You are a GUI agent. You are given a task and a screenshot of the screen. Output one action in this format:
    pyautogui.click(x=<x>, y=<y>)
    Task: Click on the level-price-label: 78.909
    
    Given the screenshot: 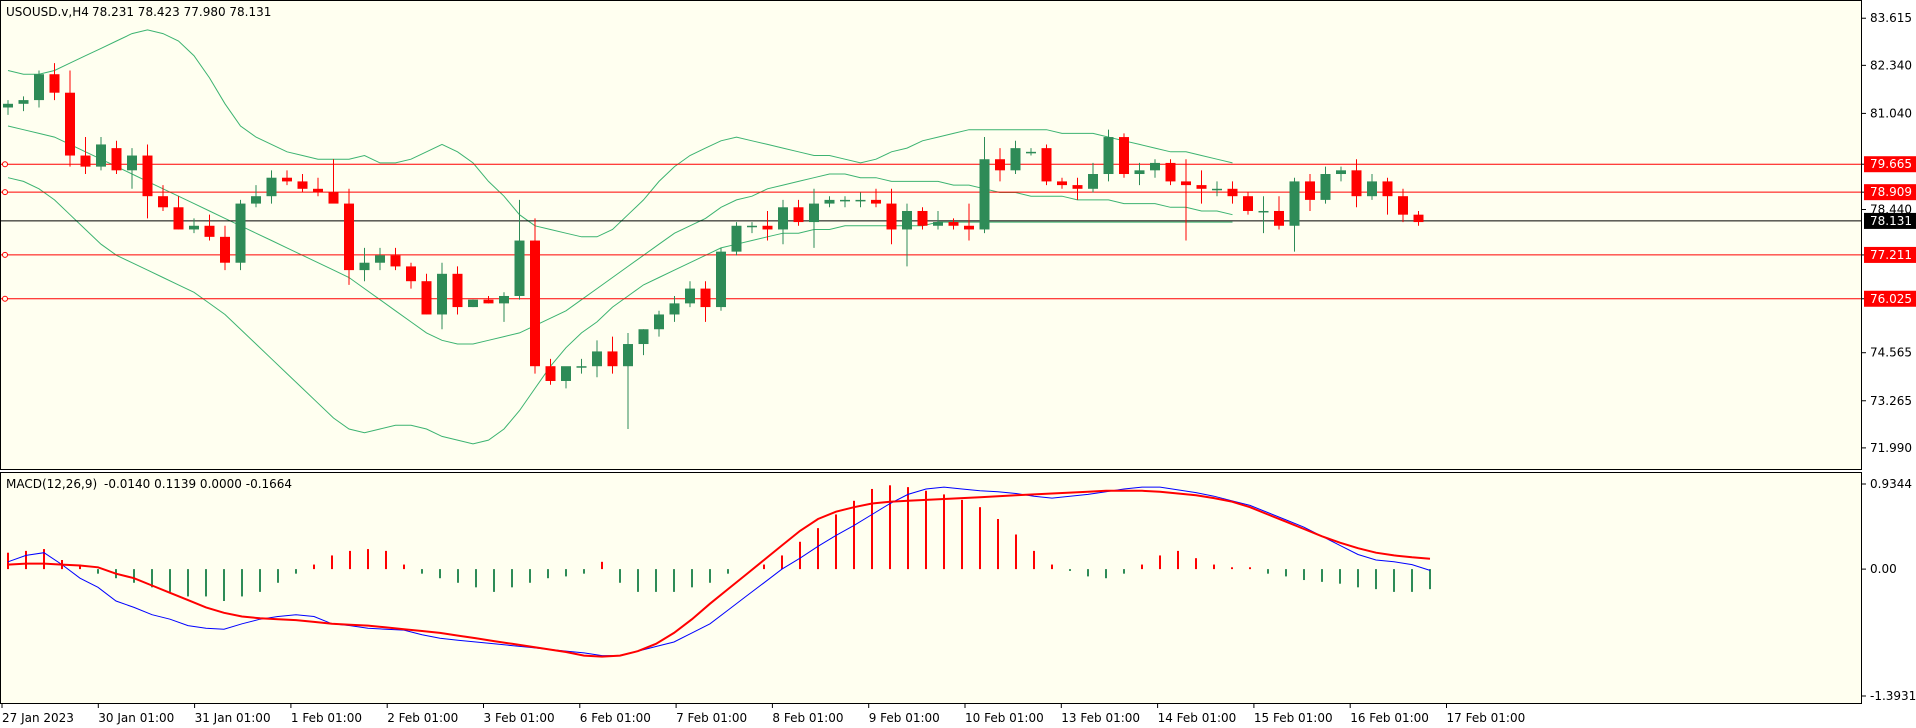 What is the action you would take?
    pyautogui.click(x=1891, y=192)
    